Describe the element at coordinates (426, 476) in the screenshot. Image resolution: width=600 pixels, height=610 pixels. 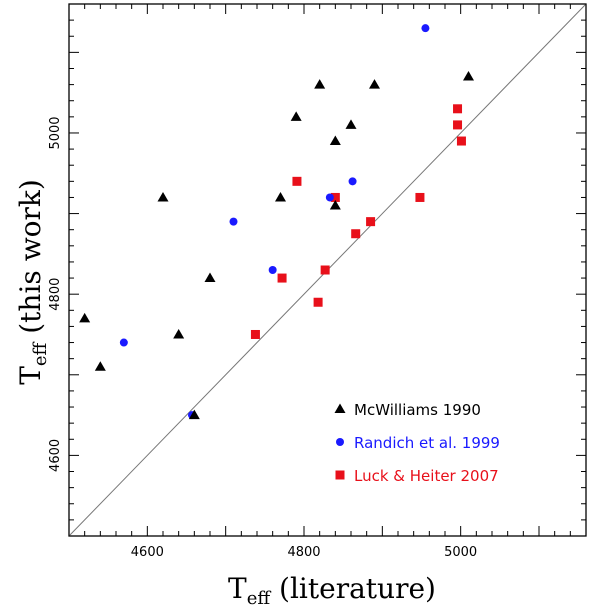
I see `legend-label: Luck & Heiter 2007` at that location.